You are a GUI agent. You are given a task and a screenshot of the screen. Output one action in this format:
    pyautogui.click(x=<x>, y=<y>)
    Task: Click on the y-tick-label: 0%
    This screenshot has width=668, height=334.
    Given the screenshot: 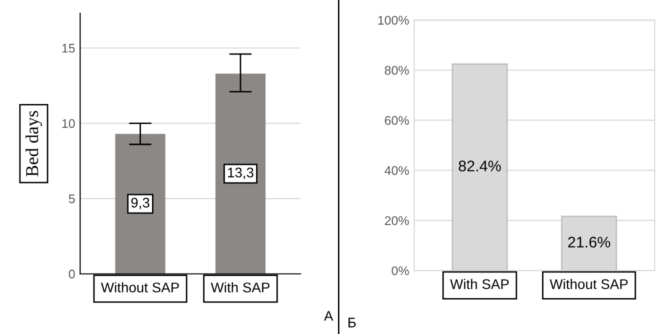 What is the action you would take?
    pyautogui.click(x=400, y=271)
    